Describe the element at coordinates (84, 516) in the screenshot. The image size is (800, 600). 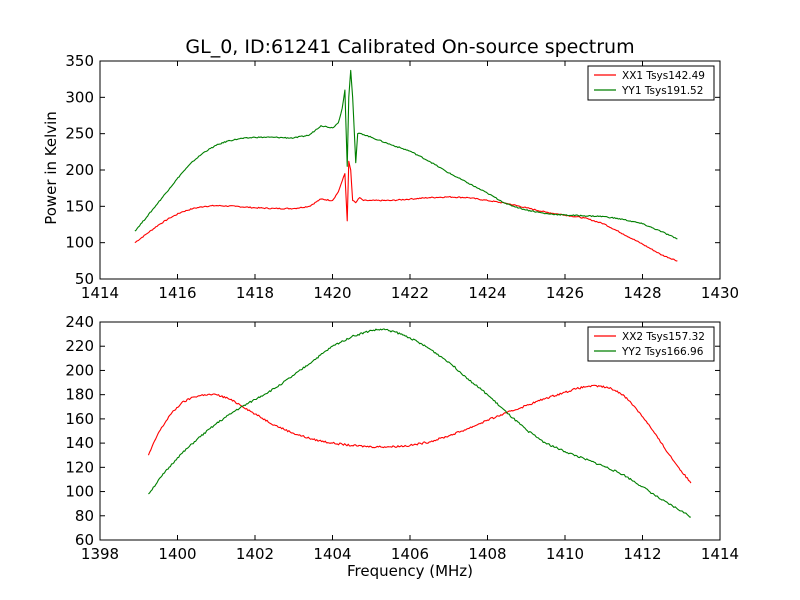
I see `y-tick-label: 80` at that location.